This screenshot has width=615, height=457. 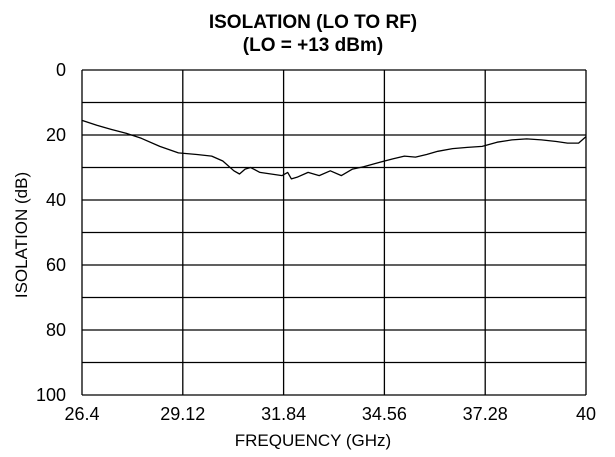 I want to click on x-tick-label: 40, so click(x=586, y=414).